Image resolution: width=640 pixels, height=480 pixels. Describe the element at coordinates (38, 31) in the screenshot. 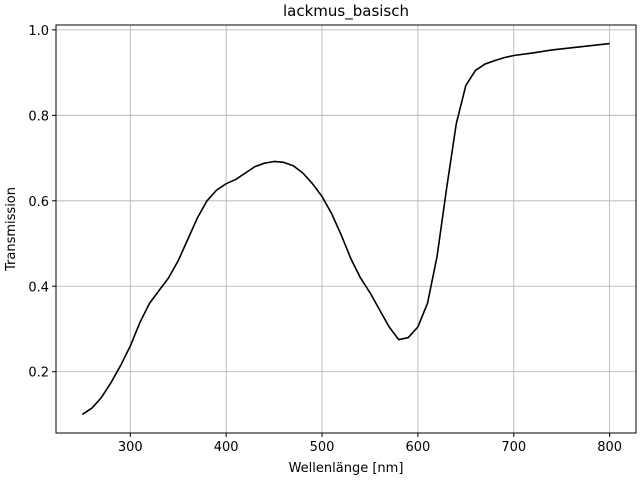

I see `y-tick-label: 1.0` at that location.